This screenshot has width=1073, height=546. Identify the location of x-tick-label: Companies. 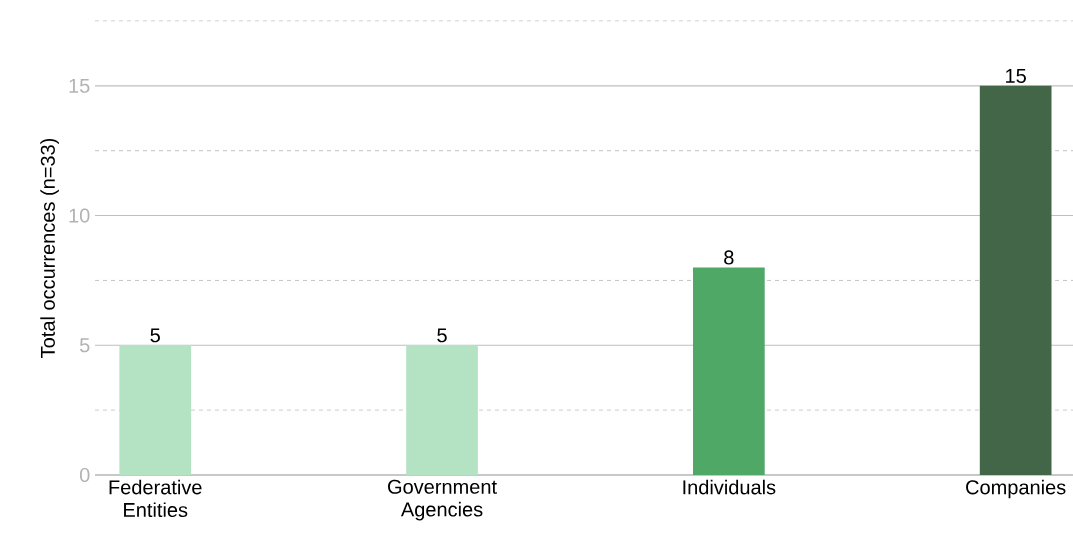
(1016, 489).